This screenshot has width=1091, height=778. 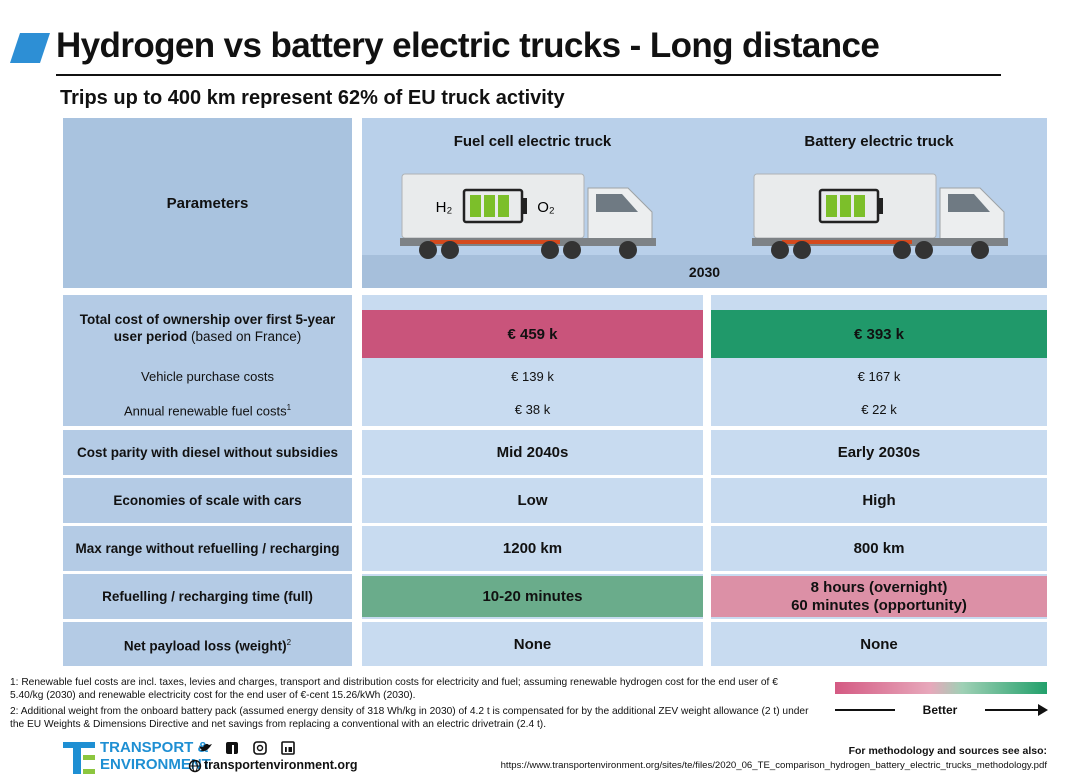 I want to click on highlight: € 393 k, so click(x=879, y=334).